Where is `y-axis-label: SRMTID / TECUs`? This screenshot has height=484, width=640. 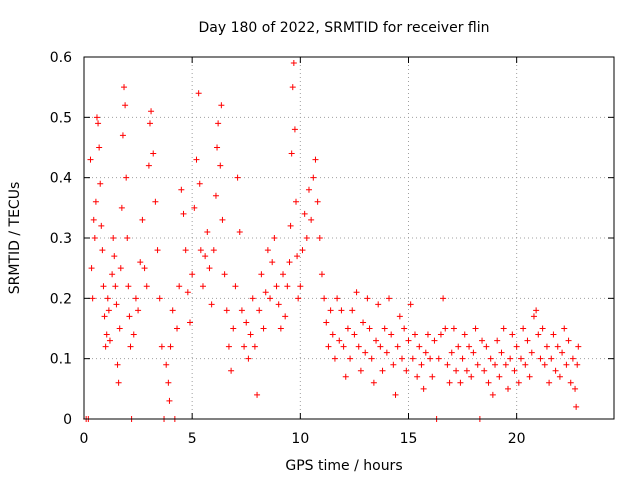
y-axis-label: SRMTID / TECUs is located at coordinates (15, 238).